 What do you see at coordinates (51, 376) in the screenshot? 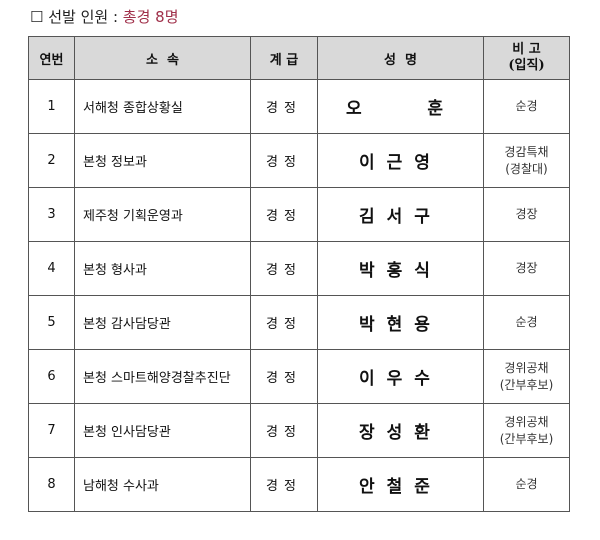
I see `row-number: 6` at bounding box center [51, 376].